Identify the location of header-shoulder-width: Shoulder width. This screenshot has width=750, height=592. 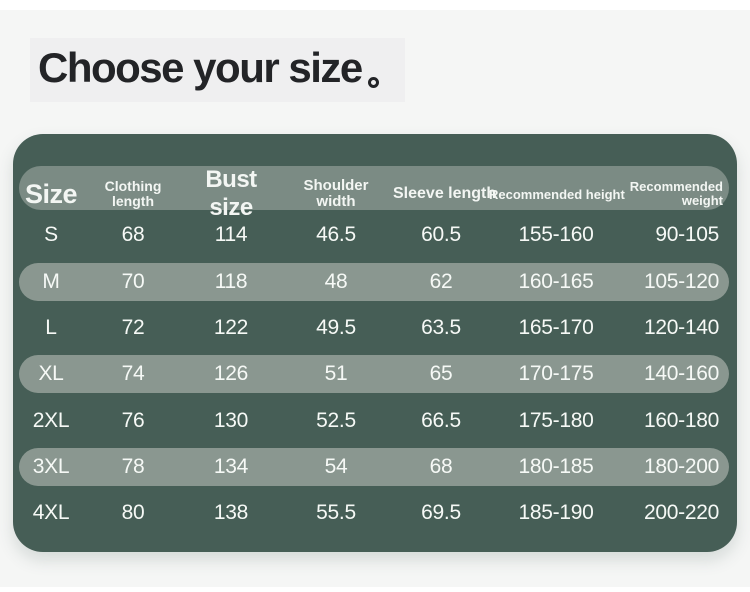
(336, 193).